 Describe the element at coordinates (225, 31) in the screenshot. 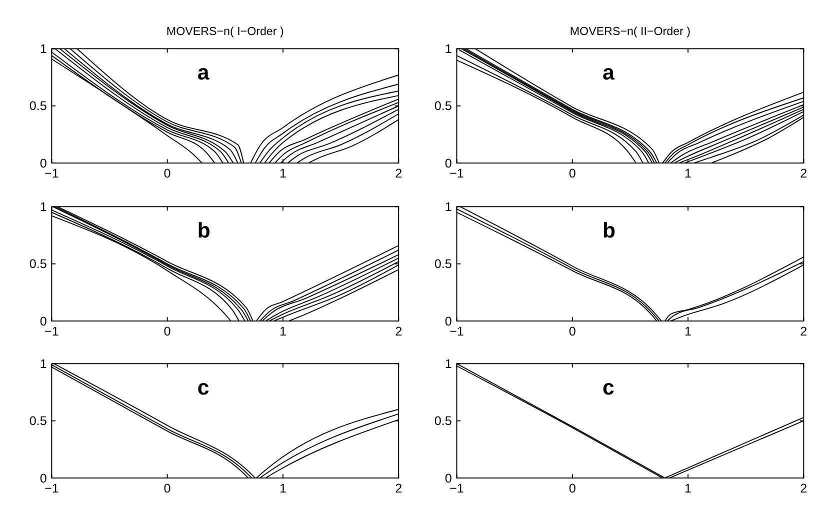

I see `chart-title: MOVERS−n( I−Order )` at that location.